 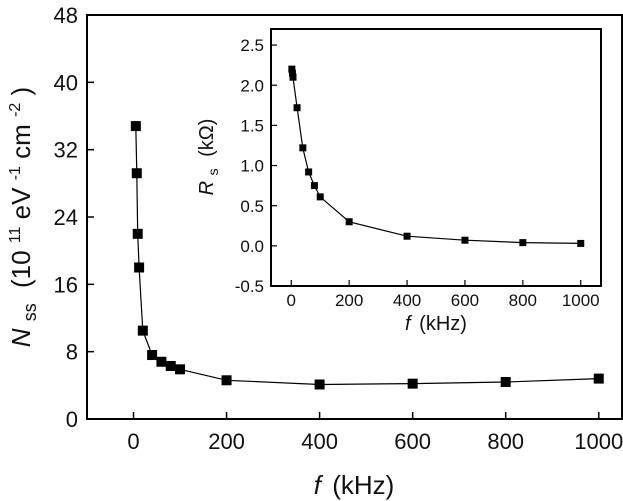 I want to click on main-y-axis-close: ), so click(x=21, y=91).